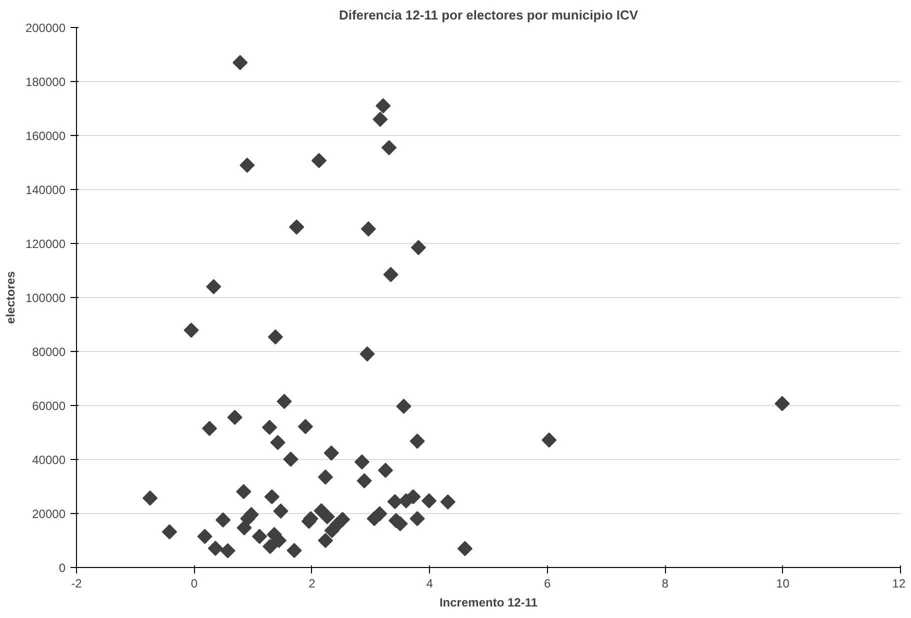 This screenshot has width=911, height=618. I want to click on y-tick-label: 0, so click(62, 568).